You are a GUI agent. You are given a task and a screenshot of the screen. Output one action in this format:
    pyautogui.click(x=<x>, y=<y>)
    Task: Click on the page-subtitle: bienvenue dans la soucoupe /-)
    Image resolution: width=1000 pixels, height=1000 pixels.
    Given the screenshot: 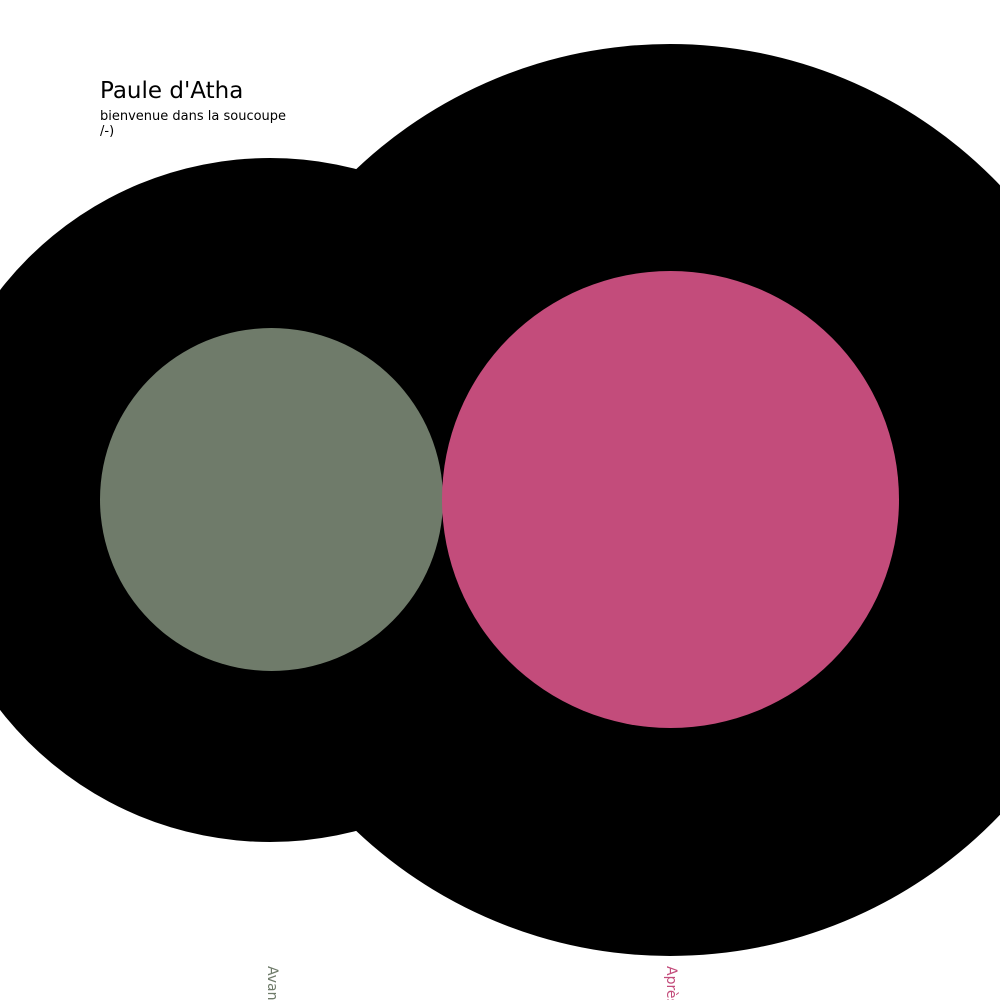 What is the action you would take?
    pyautogui.click(x=193, y=124)
    